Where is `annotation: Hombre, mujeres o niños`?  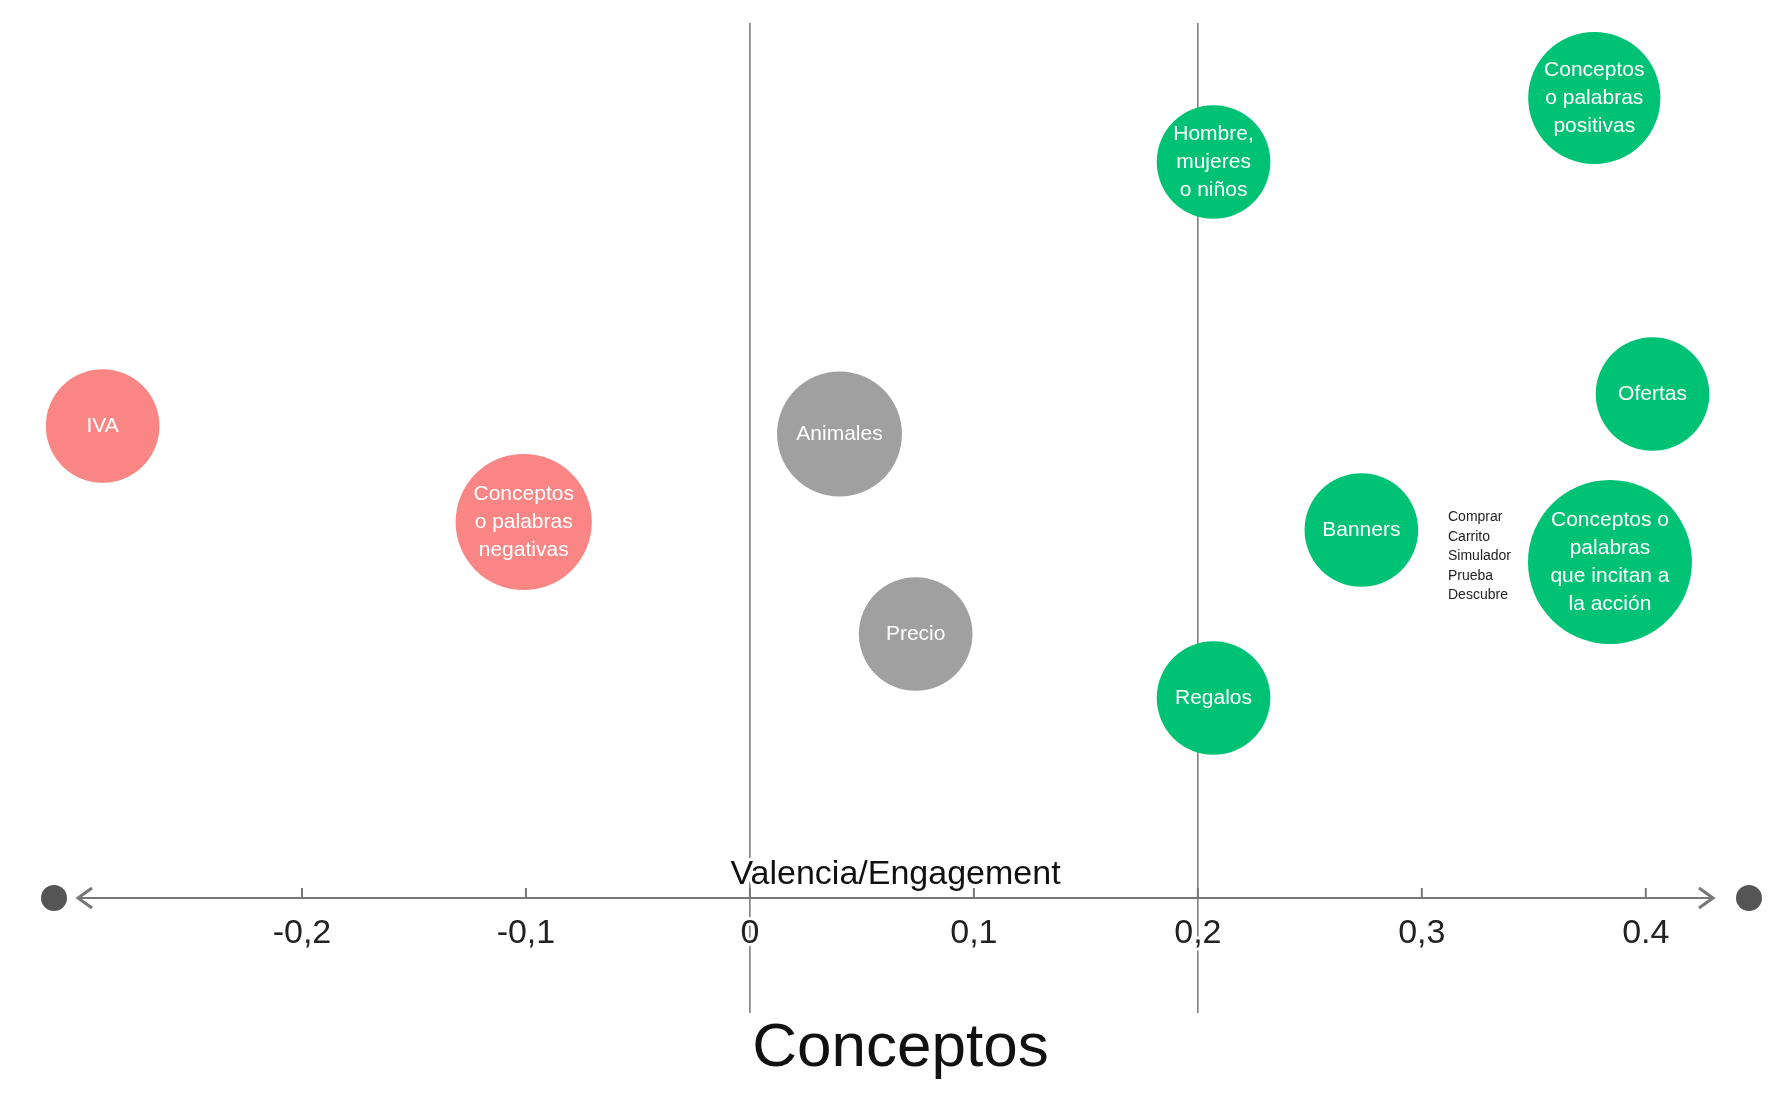 annotation: Hombre, mujeres o niños is located at coordinates (1213, 160).